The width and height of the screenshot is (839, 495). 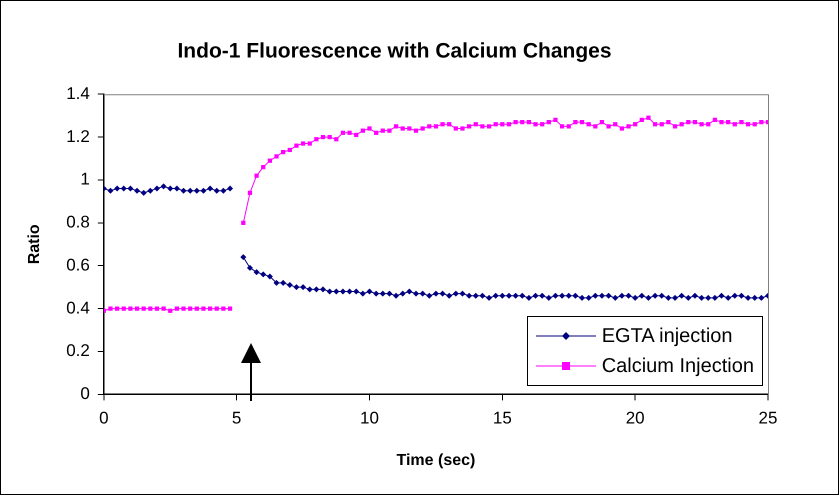 I want to click on legend-label: Calcium Injection, so click(x=678, y=366).